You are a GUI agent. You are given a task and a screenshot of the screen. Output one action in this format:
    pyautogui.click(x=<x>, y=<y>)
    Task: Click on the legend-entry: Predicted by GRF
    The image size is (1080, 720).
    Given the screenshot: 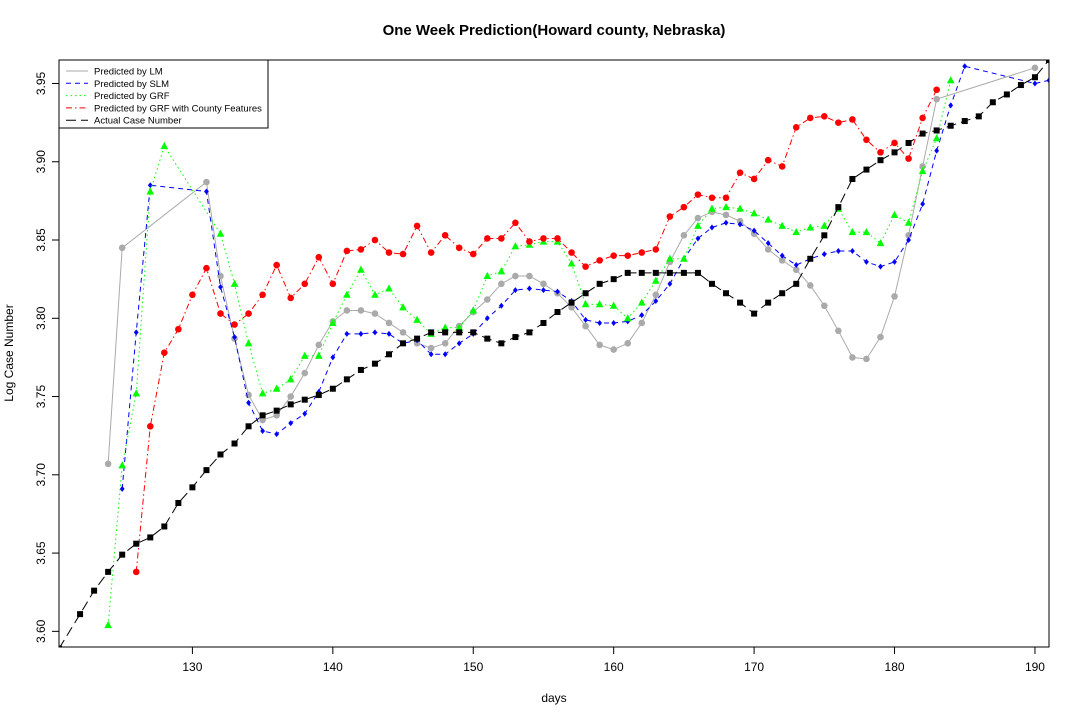 What is the action you would take?
    pyautogui.click(x=132, y=96)
    